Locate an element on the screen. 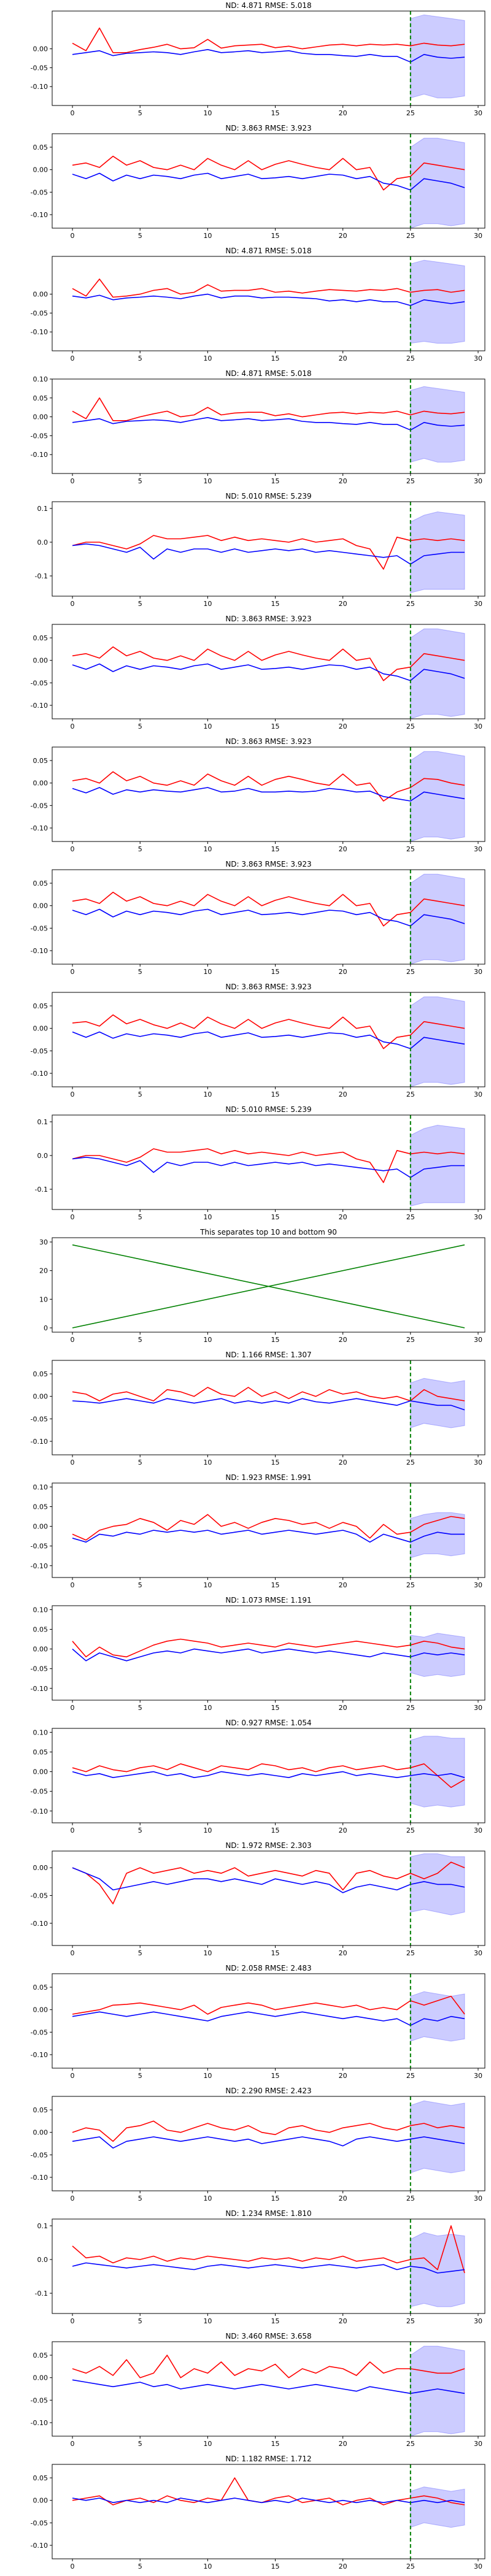  y-tick-label: 0.1 is located at coordinates (42, 1122).